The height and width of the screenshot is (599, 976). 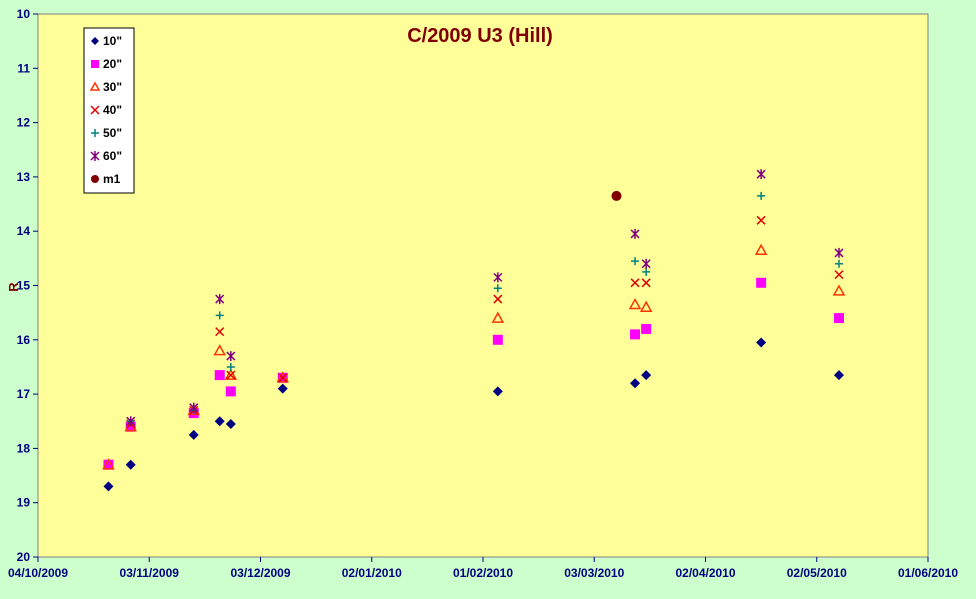 What do you see at coordinates (594, 573) in the screenshot?
I see `x-tick-label: 03/03/2010` at bounding box center [594, 573].